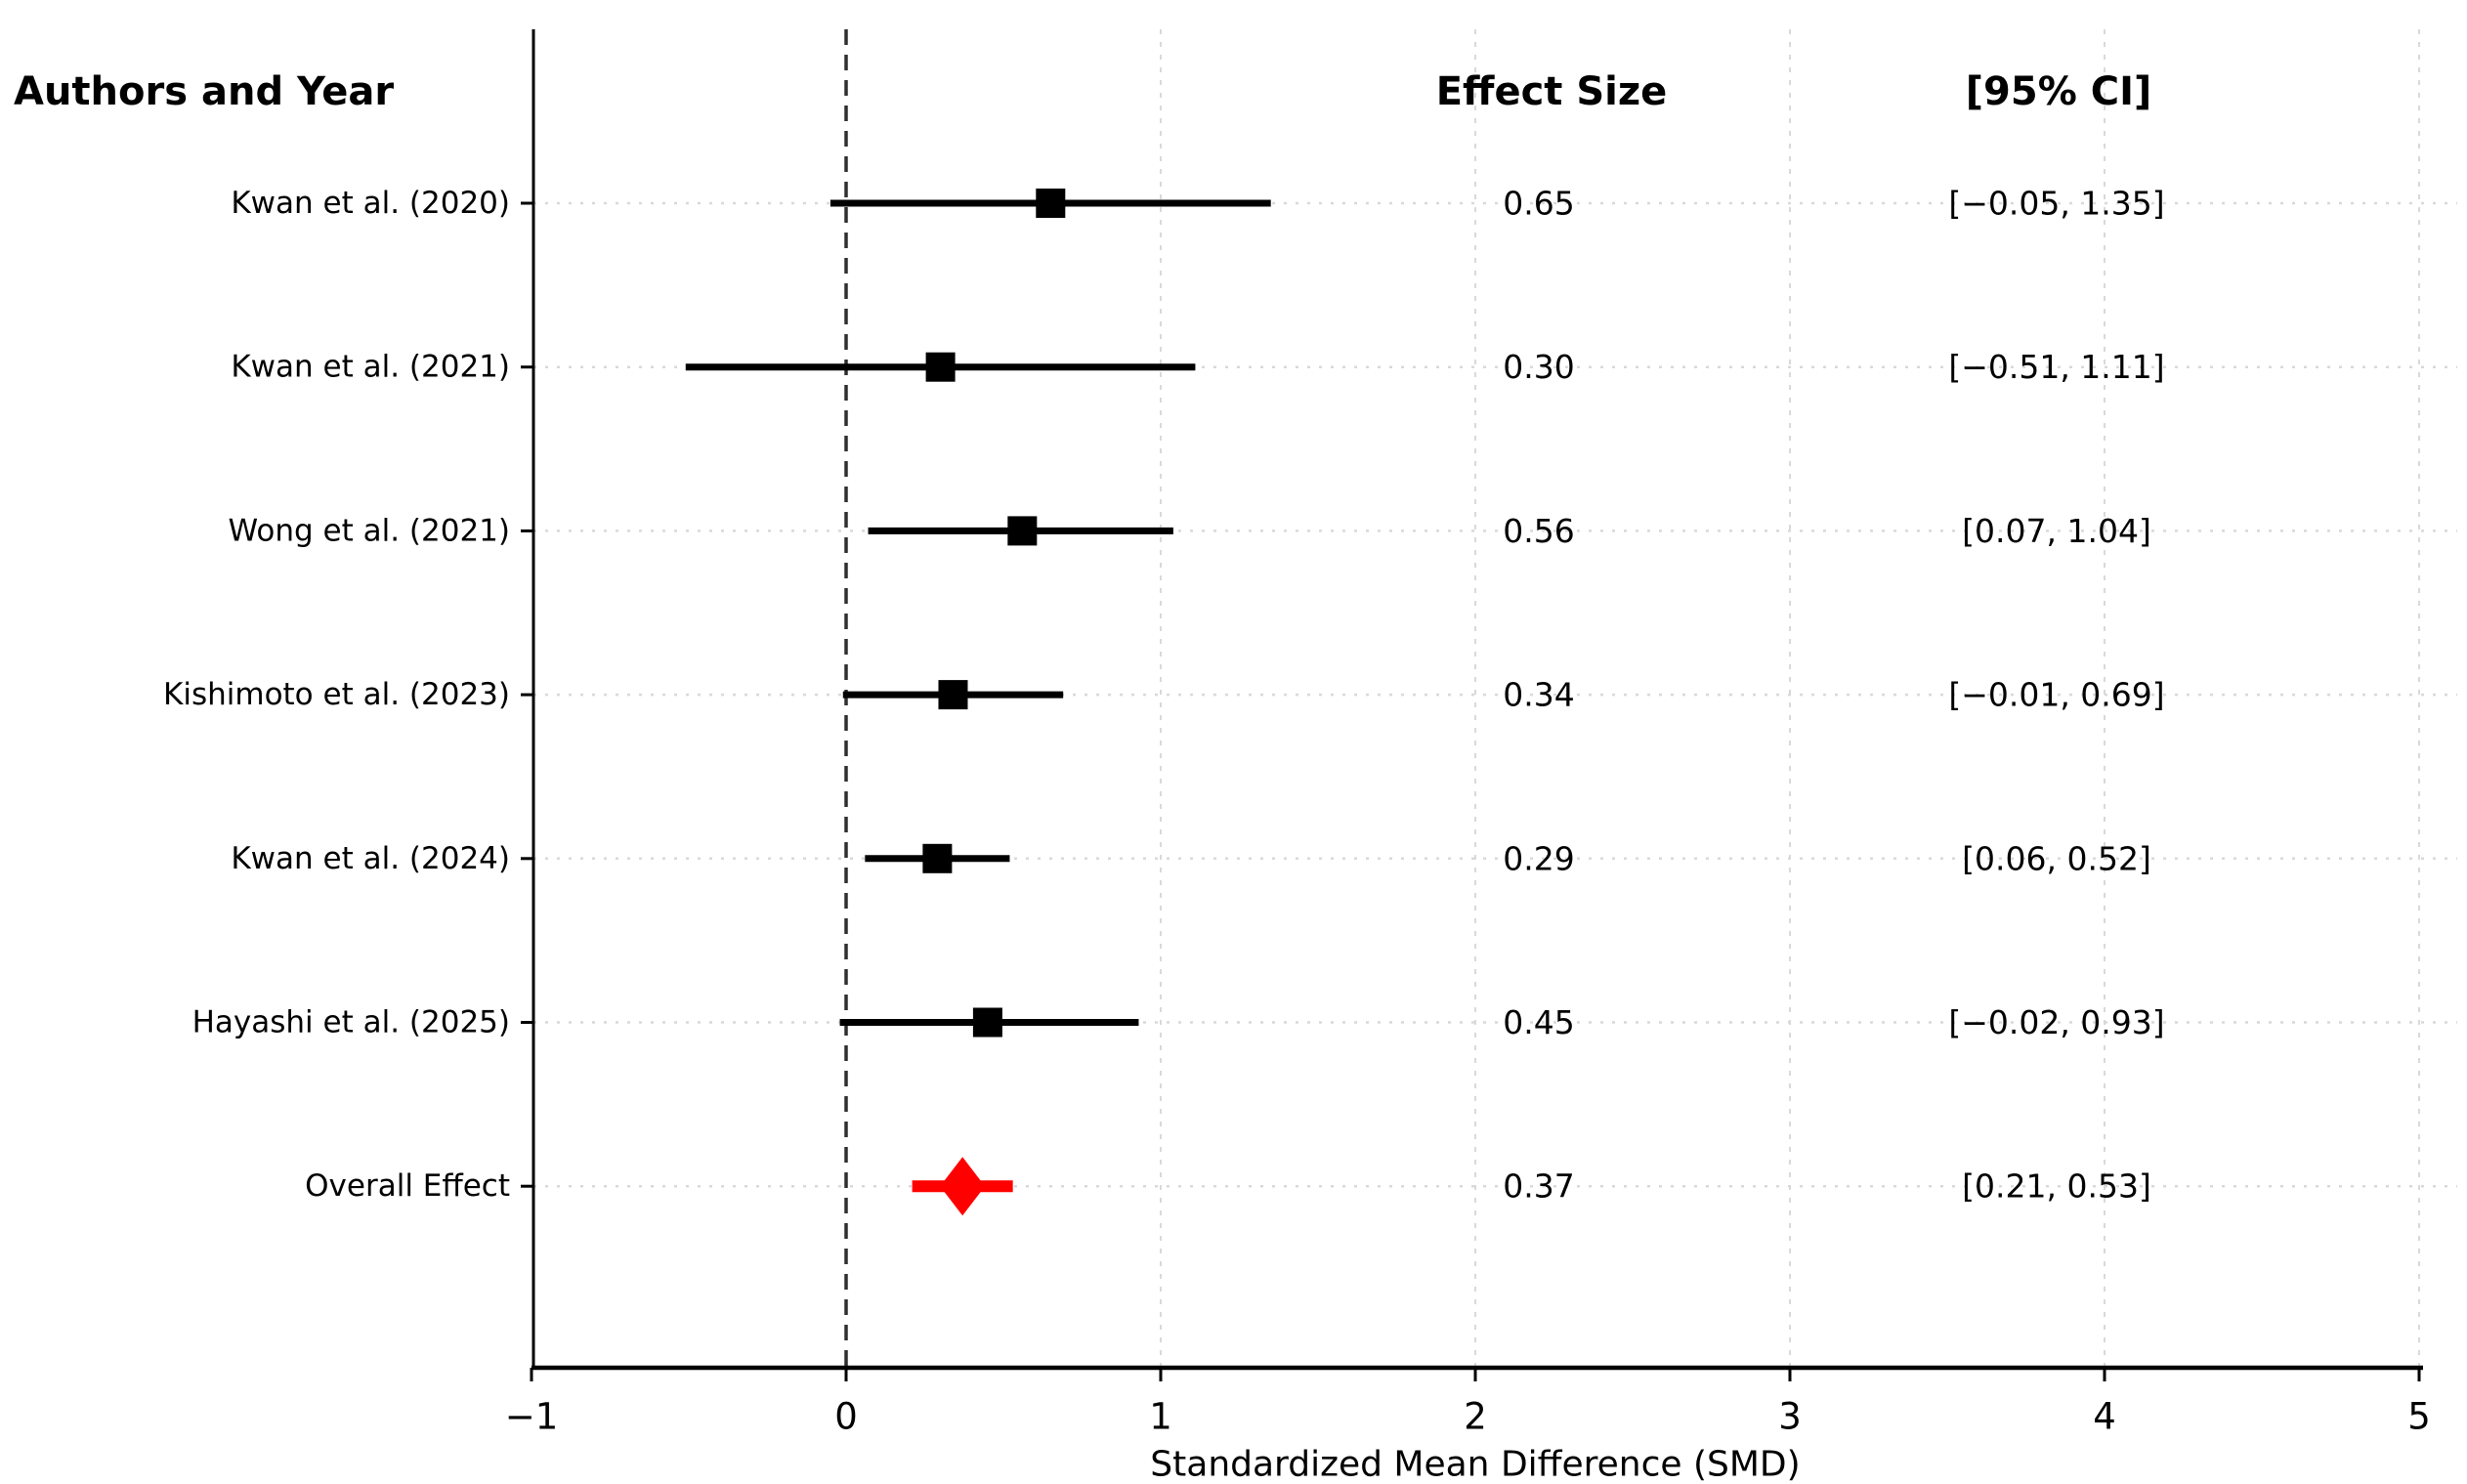 This screenshot has width=2467, height=1484. Describe the element at coordinates (369, 531) in the screenshot. I see `study-label: Wong et al. (2021)` at that location.